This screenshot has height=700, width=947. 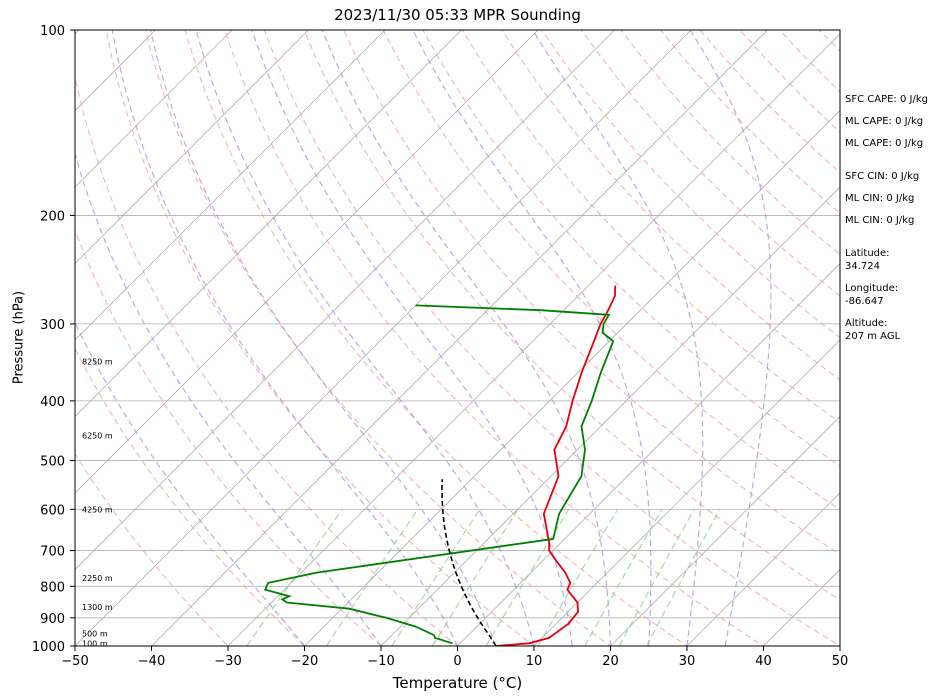 I want to click on x-axis-title: Temperature (°C), so click(x=457, y=683).